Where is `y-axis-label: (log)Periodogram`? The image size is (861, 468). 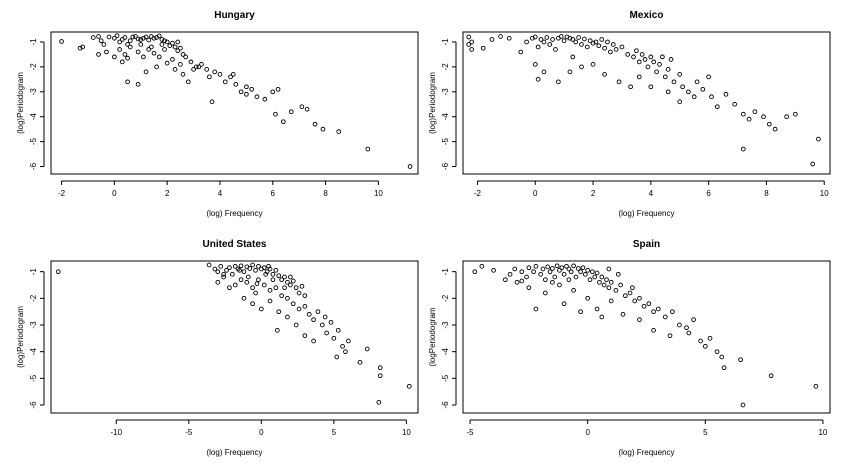
y-axis-label: (log)Periodogram is located at coordinates (432, 103).